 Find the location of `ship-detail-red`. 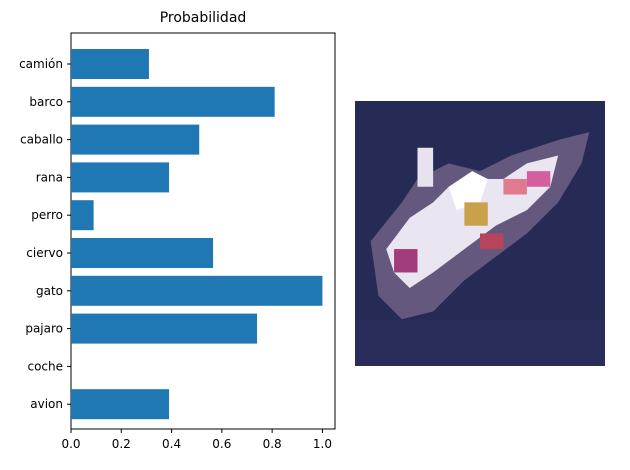

ship-detail-red is located at coordinates (492, 241).